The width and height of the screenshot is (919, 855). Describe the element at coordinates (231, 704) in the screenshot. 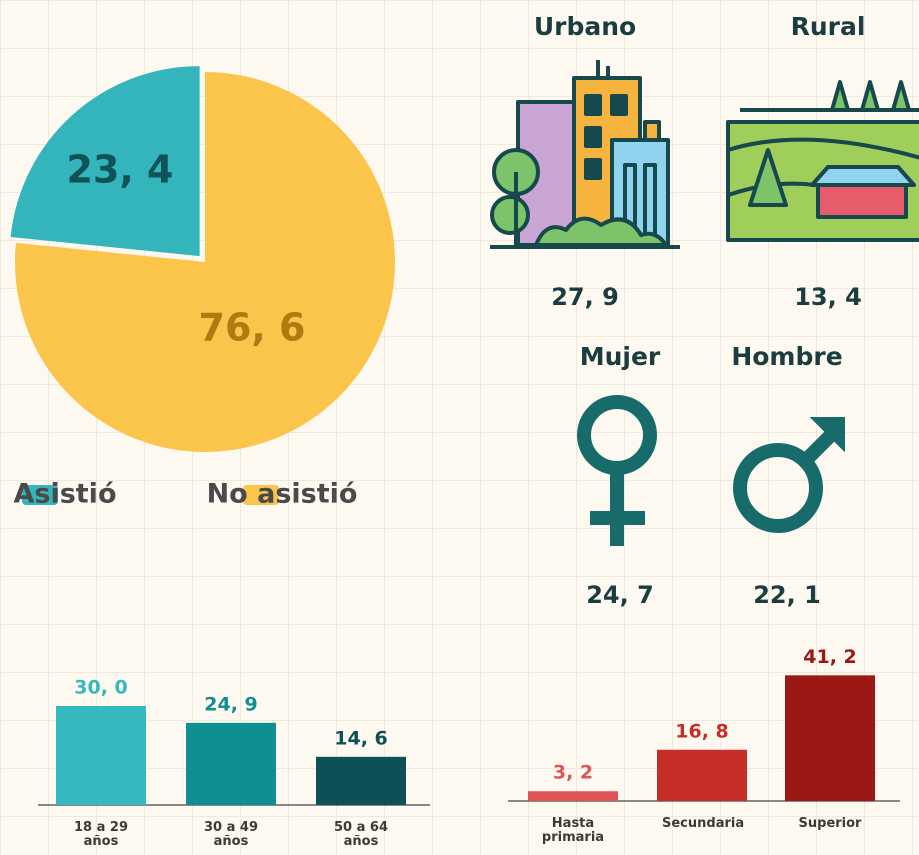

I see `bar-value-label: 24, 9` at that location.